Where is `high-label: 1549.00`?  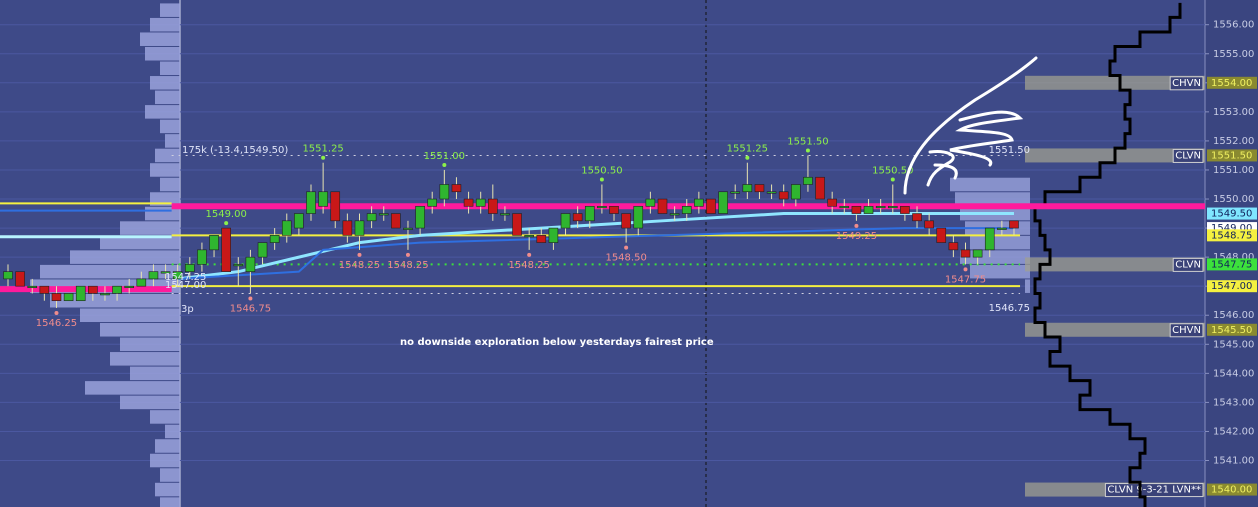 high-label: 1549.00 is located at coordinates (225, 214).